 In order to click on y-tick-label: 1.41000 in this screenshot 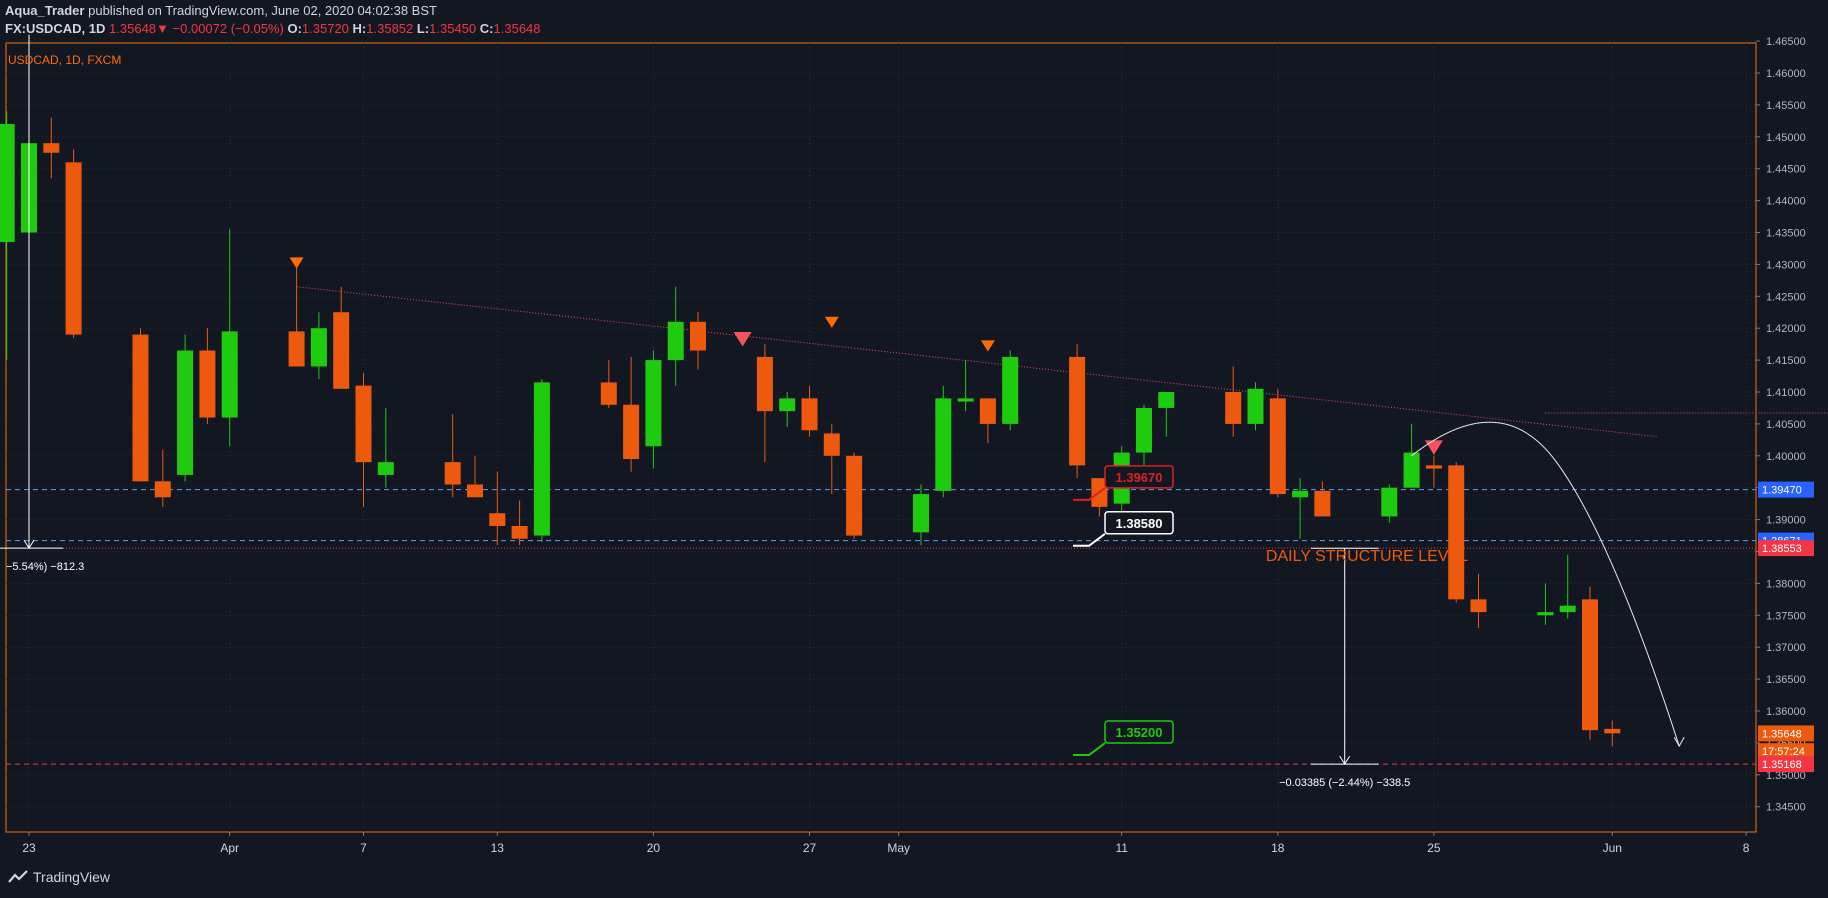, I will do `click(1786, 393)`.